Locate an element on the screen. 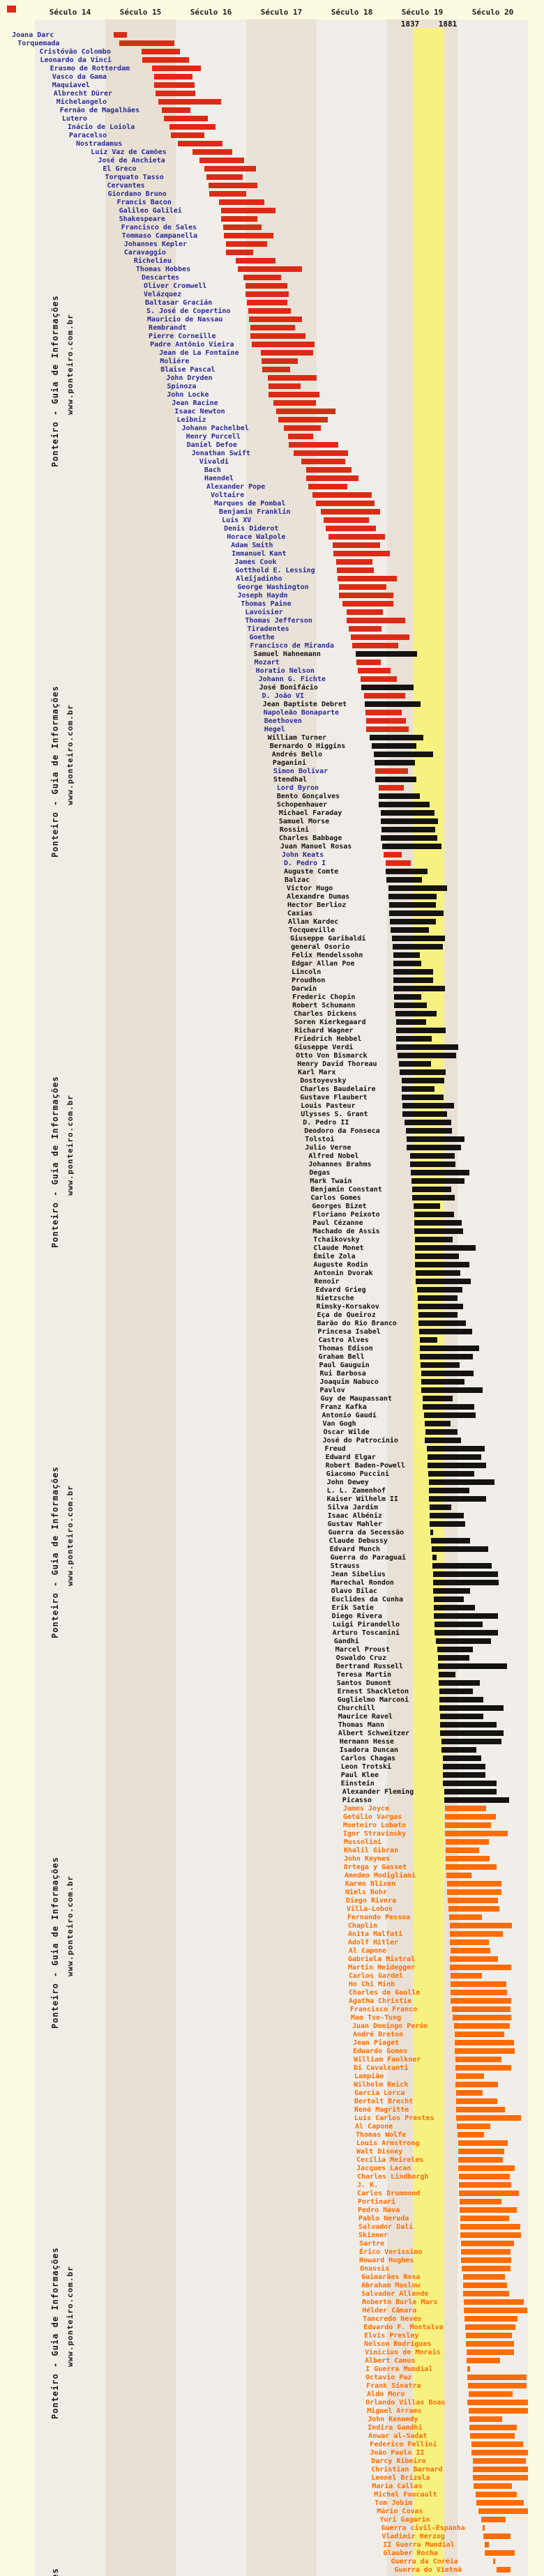 The height and width of the screenshot is (2576, 544). timeline-row: Francis Bacon is located at coordinates (272, 202).